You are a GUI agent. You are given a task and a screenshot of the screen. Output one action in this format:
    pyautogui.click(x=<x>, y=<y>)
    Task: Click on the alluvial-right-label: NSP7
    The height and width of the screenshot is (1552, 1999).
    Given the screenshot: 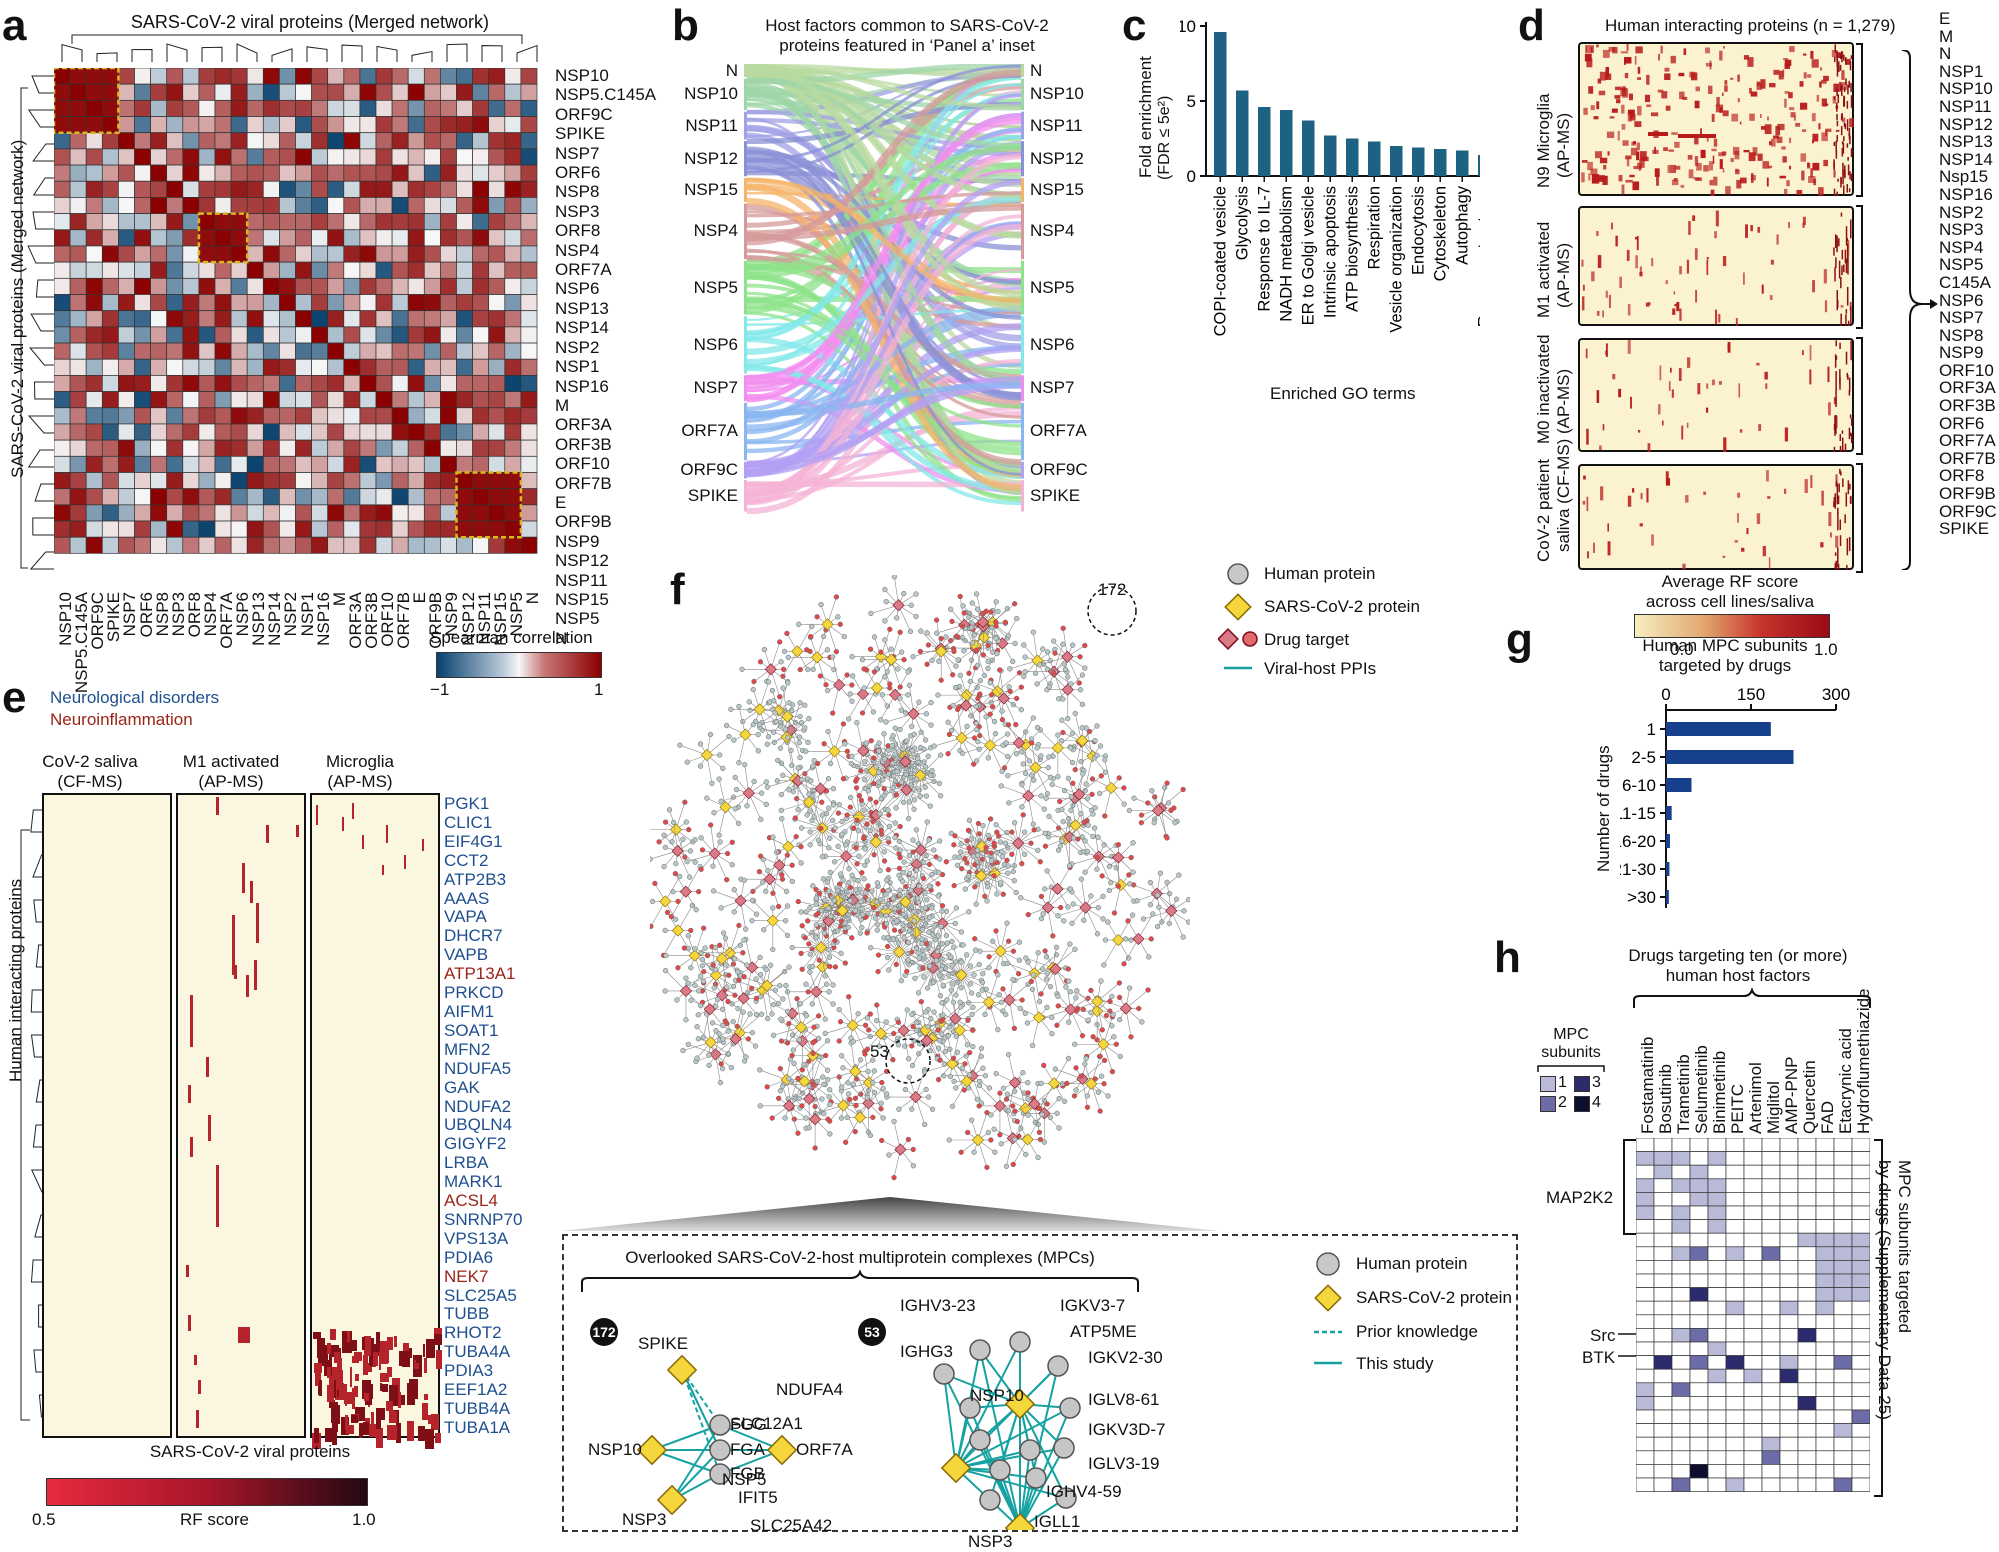 What is the action you would take?
    pyautogui.click(x=1052, y=388)
    